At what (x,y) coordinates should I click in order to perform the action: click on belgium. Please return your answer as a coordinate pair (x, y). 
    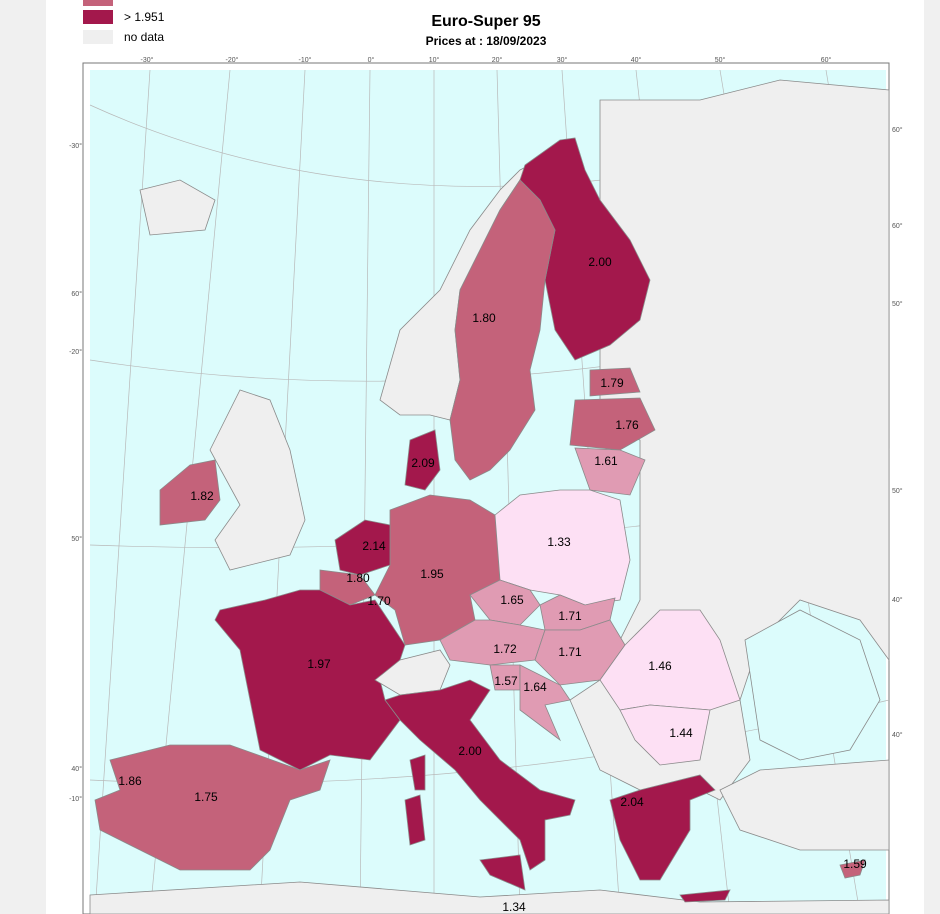
    Looking at the image, I should click on (347, 587).